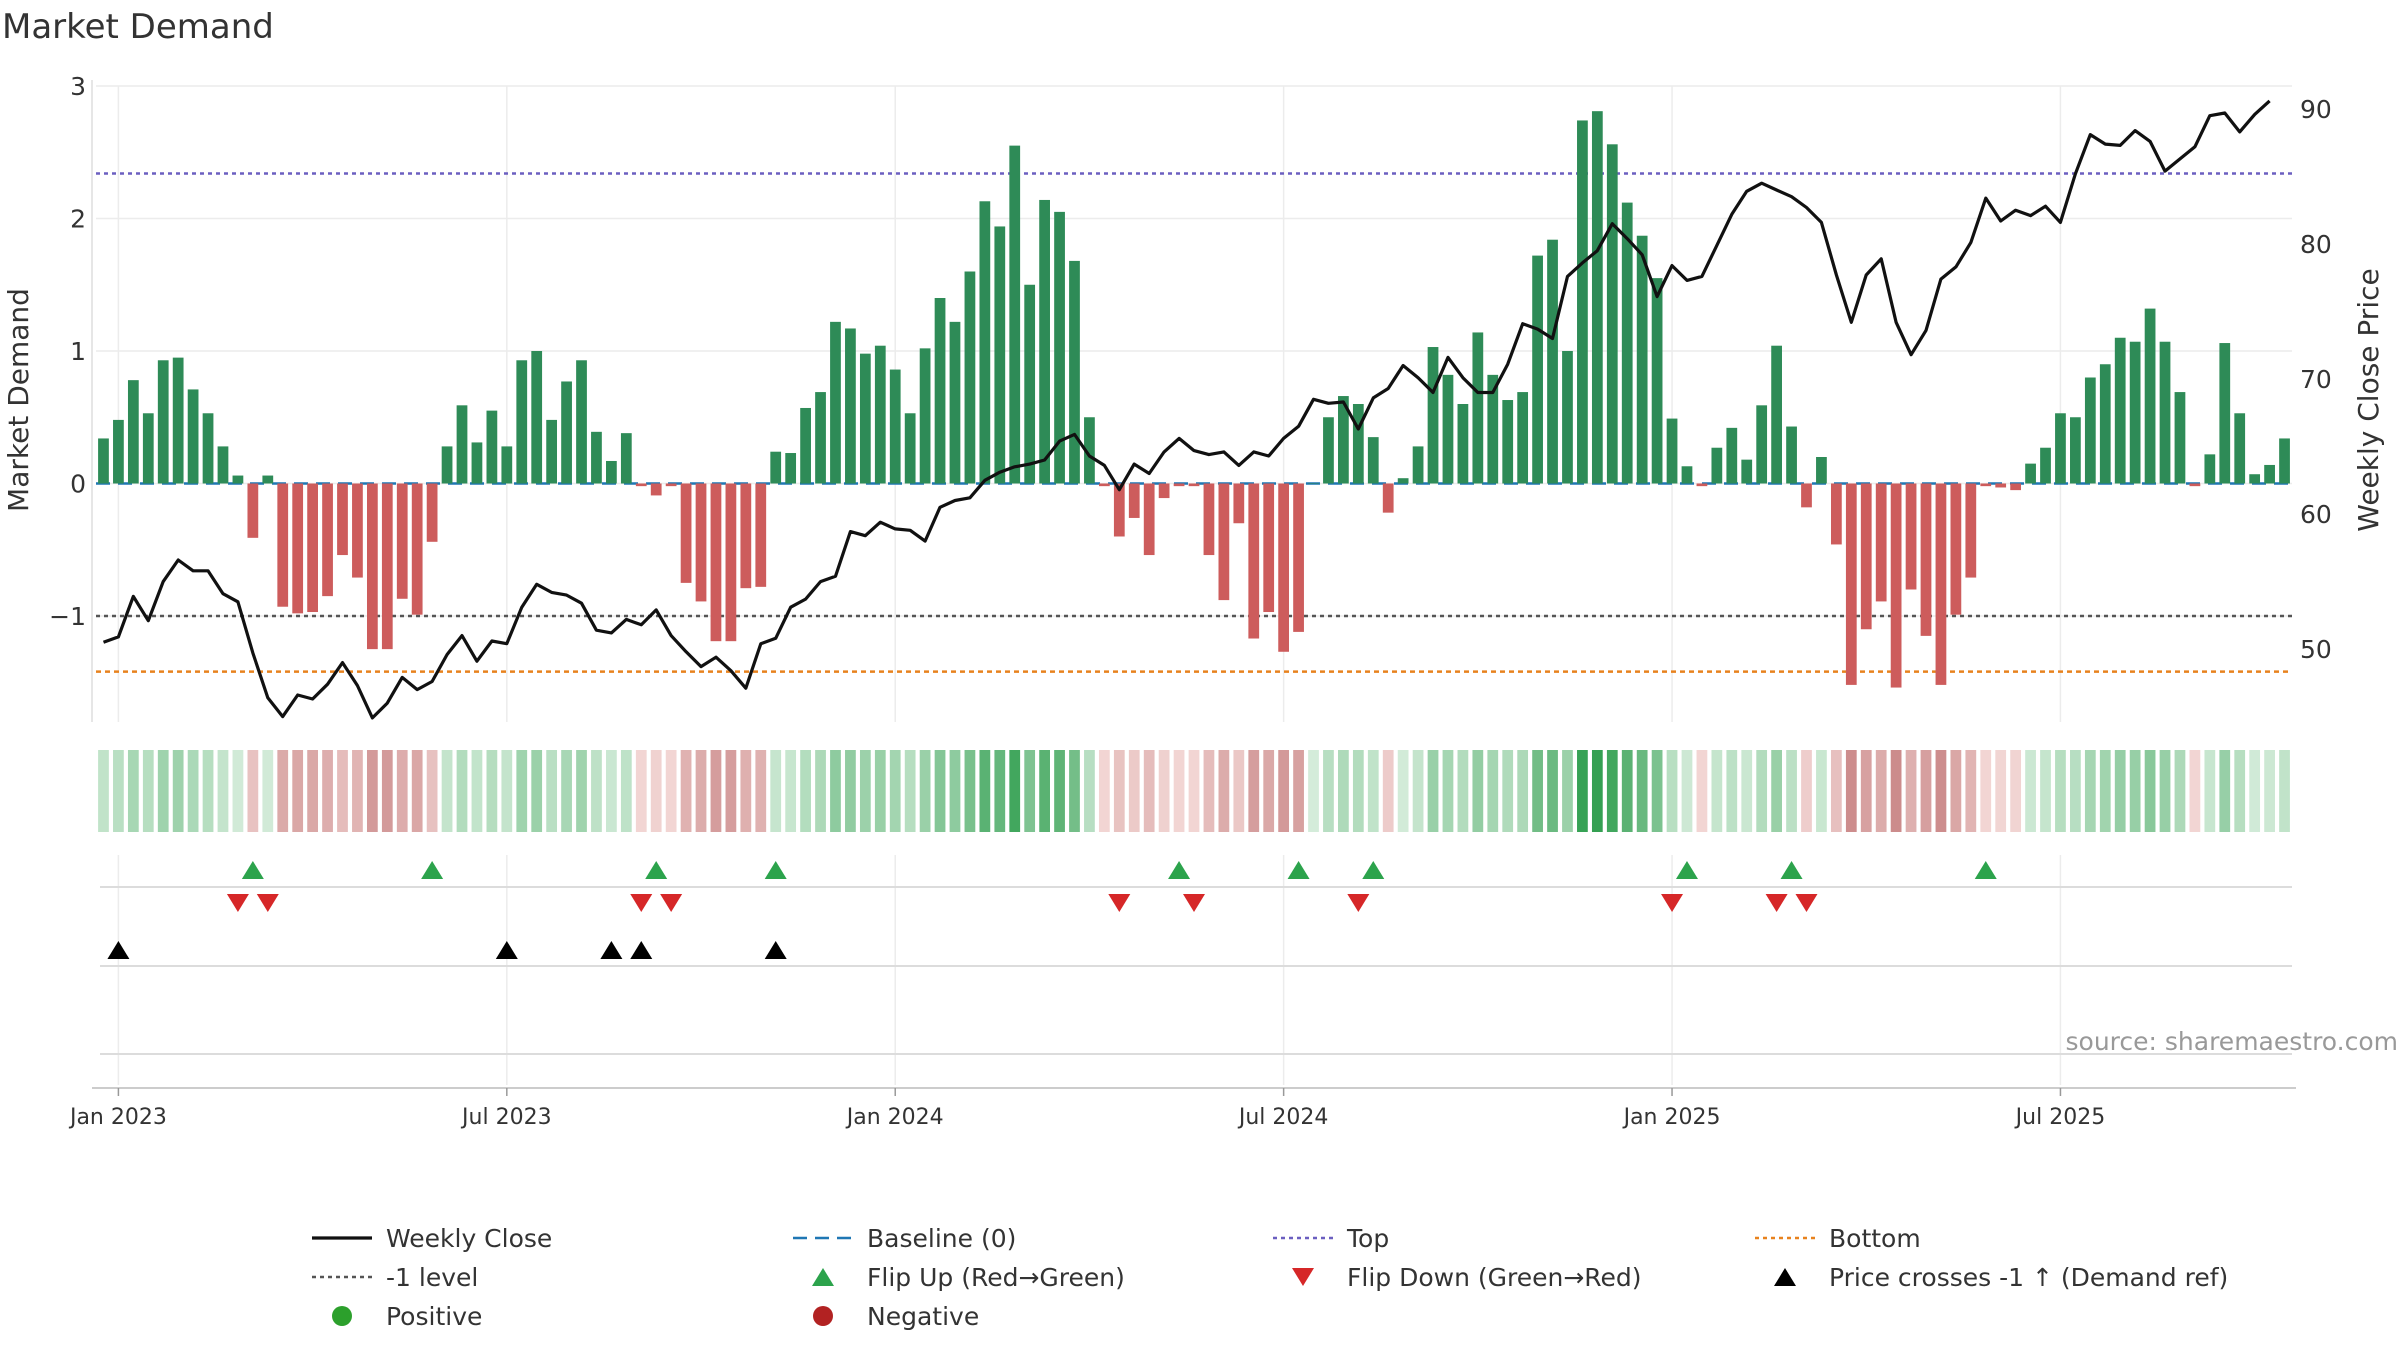 The height and width of the screenshot is (1350, 2400). I want to click on right-tick-label: 60, so click(2316, 514).